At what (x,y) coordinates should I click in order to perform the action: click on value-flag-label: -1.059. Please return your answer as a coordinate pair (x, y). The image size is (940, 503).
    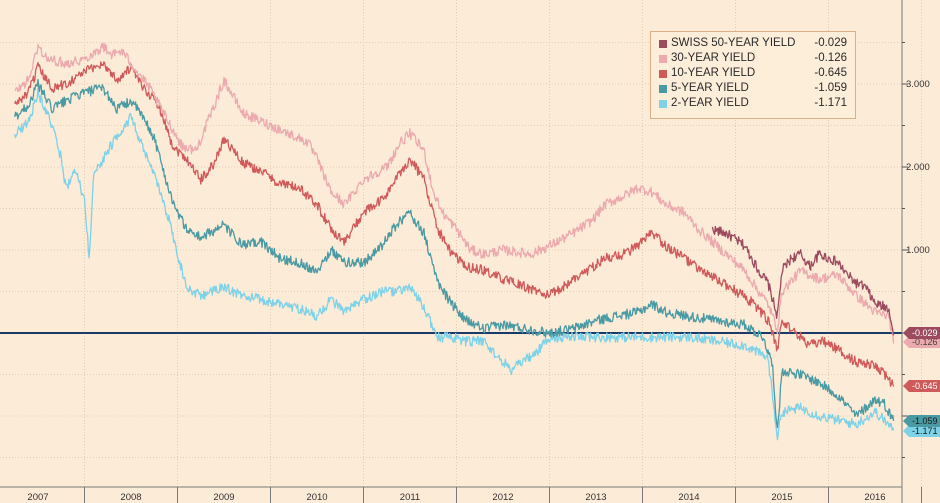
    Looking at the image, I should click on (925, 421).